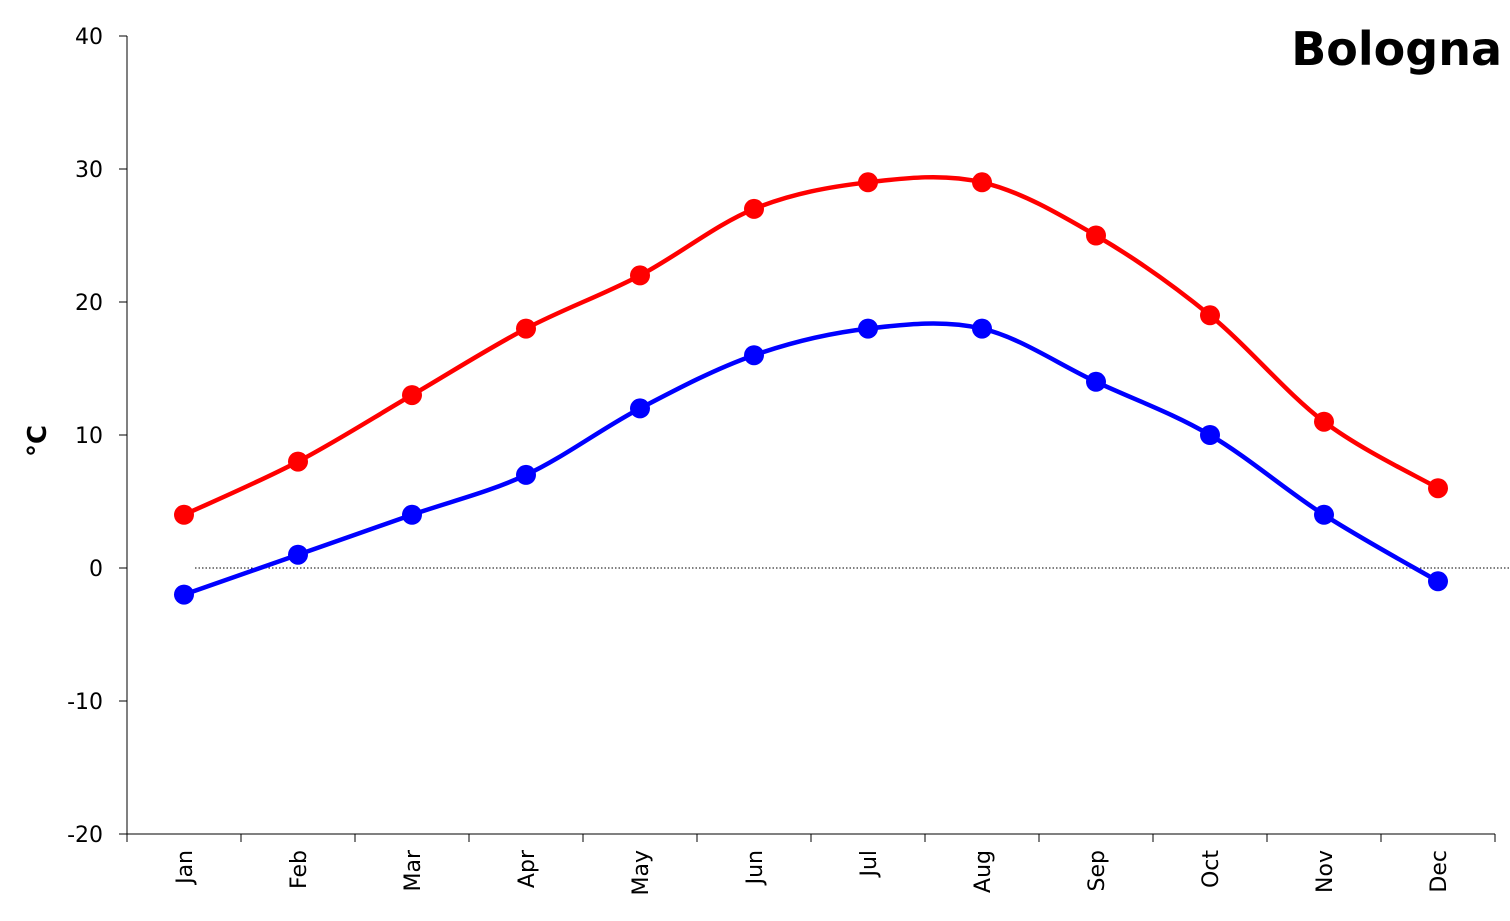 The image size is (1510, 921). What do you see at coordinates (85, 702) in the screenshot?
I see `y-tick-label: -10` at bounding box center [85, 702].